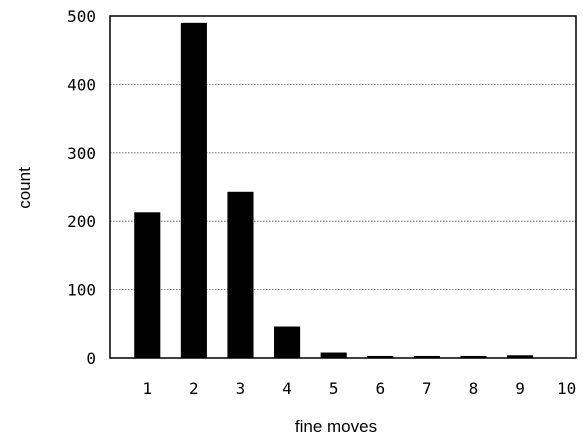 The image size is (583, 438). Describe the element at coordinates (380, 388) in the screenshot. I see `x-tick-label: 6` at that location.